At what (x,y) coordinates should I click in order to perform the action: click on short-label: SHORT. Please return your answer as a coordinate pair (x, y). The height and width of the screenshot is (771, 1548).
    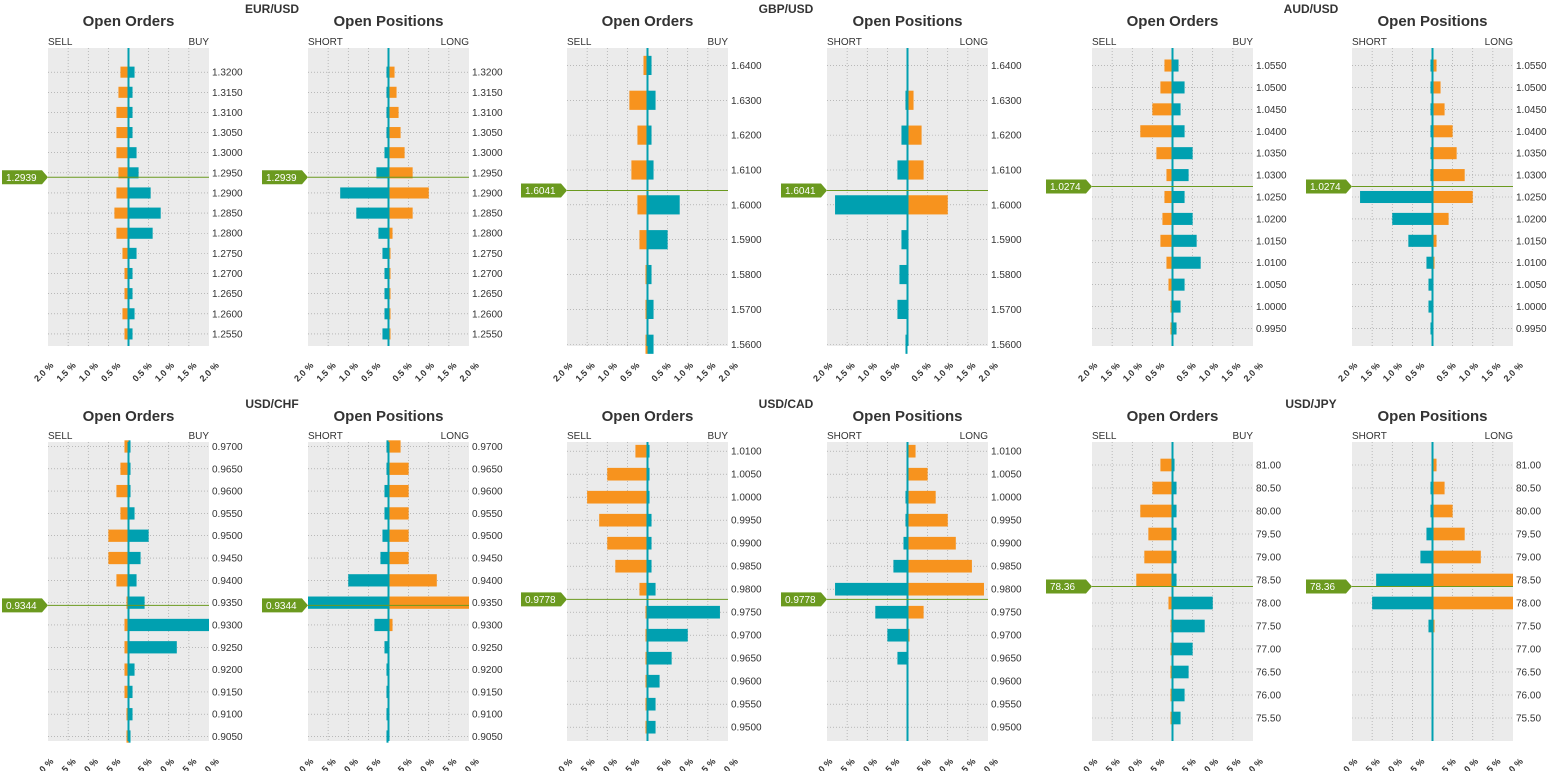
    Looking at the image, I should click on (1369, 436).